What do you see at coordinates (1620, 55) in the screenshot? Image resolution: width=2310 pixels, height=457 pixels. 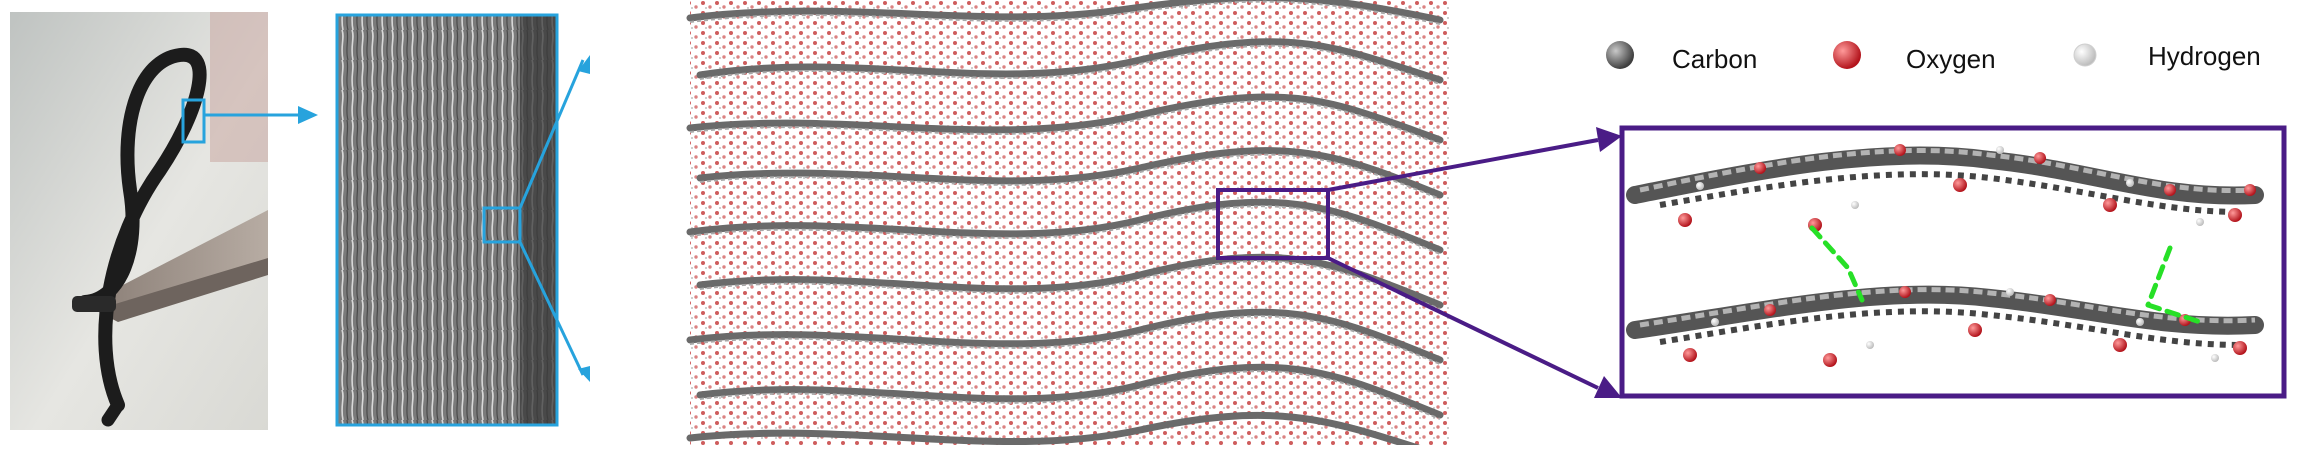 I see `carbon-atom-icon` at bounding box center [1620, 55].